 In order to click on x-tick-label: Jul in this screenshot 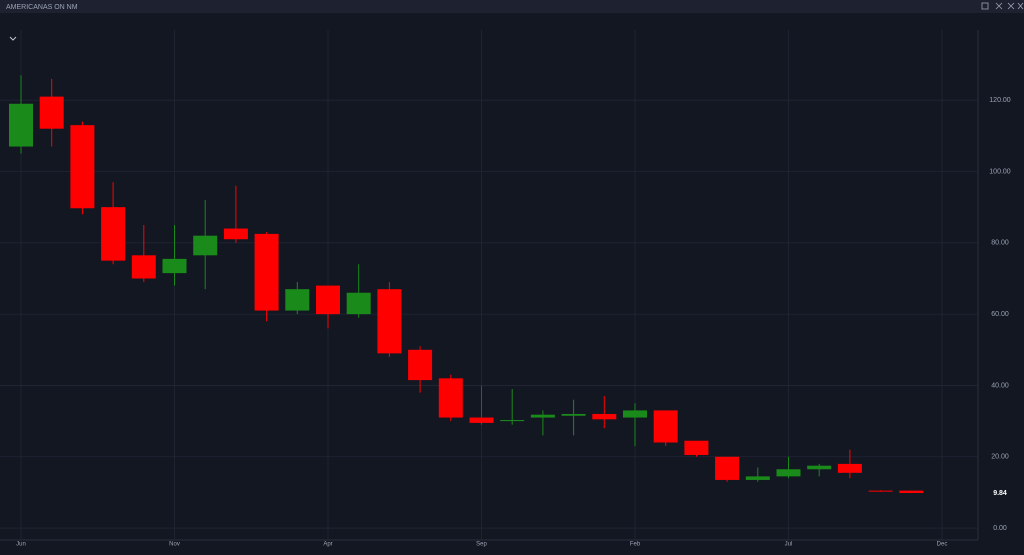, I will do `click(789, 545)`.